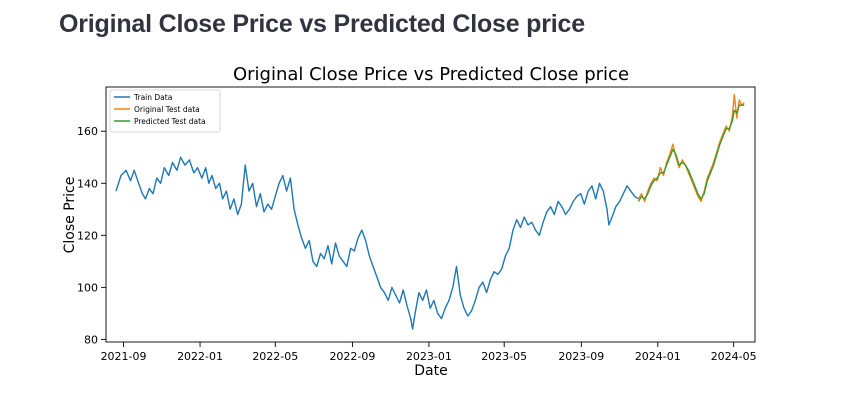 This screenshot has width=853, height=404. What do you see at coordinates (581, 356) in the screenshot?
I see `x-tick-label: 2023-09` at bounding box center [581, 356].